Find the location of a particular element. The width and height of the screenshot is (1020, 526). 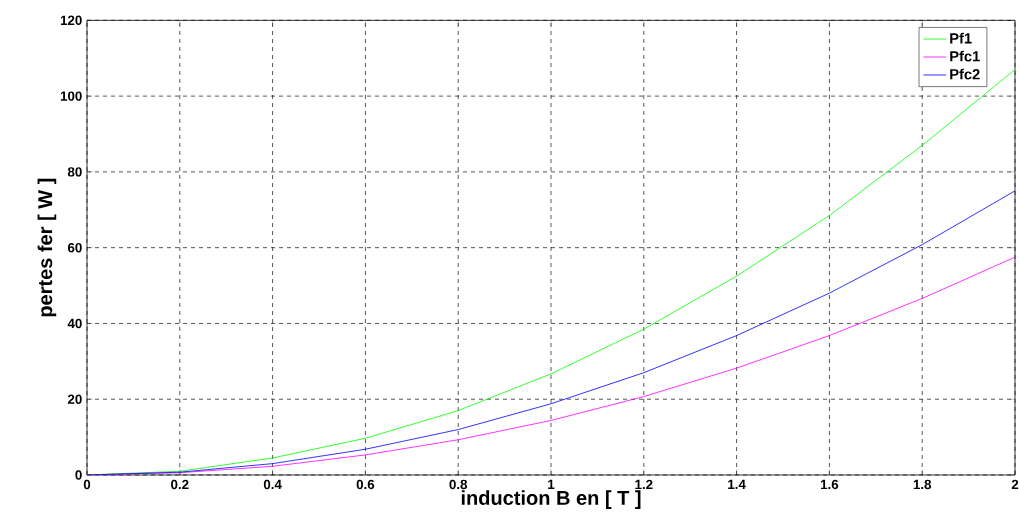

y-tick-label: 0 is located at coordinates (78, 475).